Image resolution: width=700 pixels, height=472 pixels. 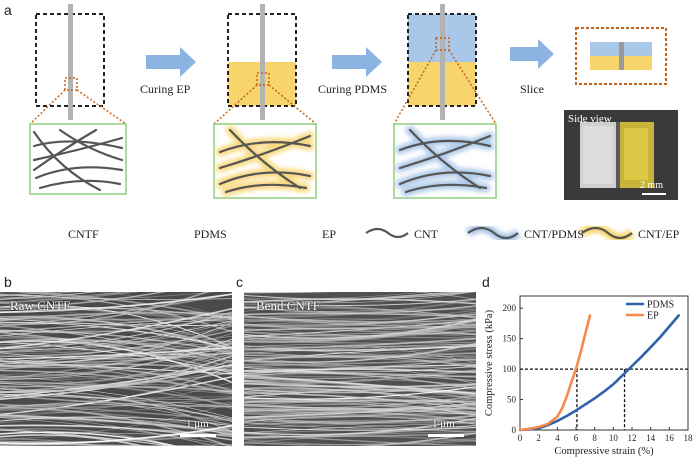 I want to click on sem-c-title: Bend CNTF, so click(x=288, y=305).